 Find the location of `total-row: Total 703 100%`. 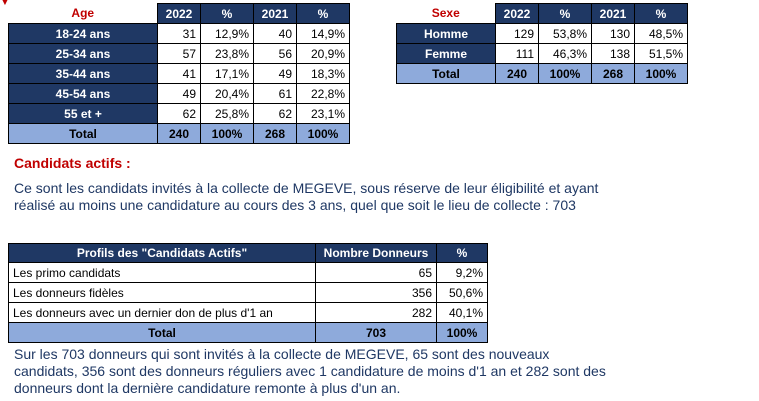

total-row: Total 703 100% is located at coordinates (248, 332).